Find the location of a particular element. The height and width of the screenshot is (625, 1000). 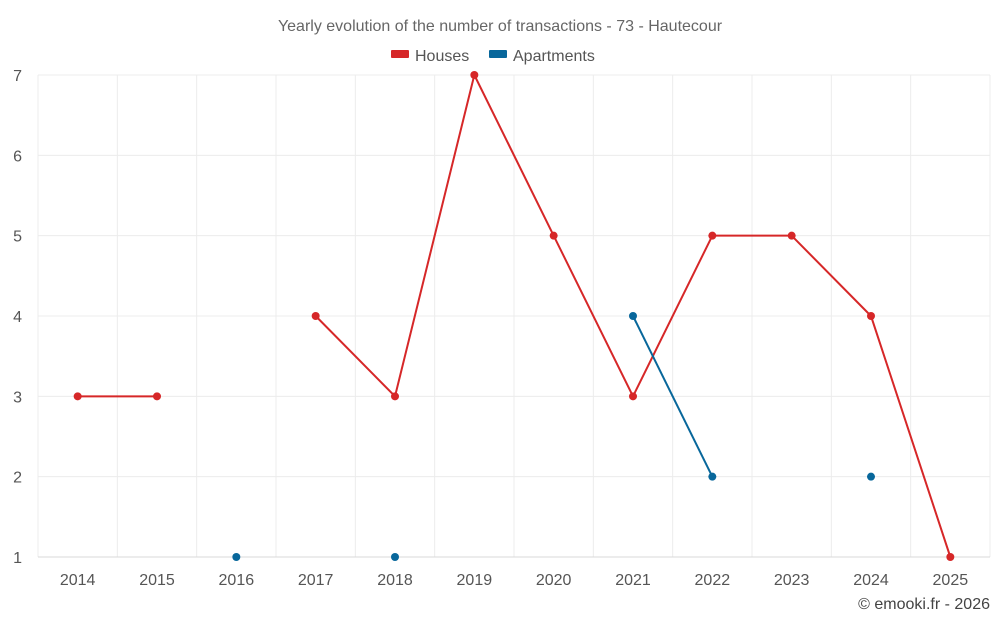

legend-label: Houses is located at coordinates (442, 56).